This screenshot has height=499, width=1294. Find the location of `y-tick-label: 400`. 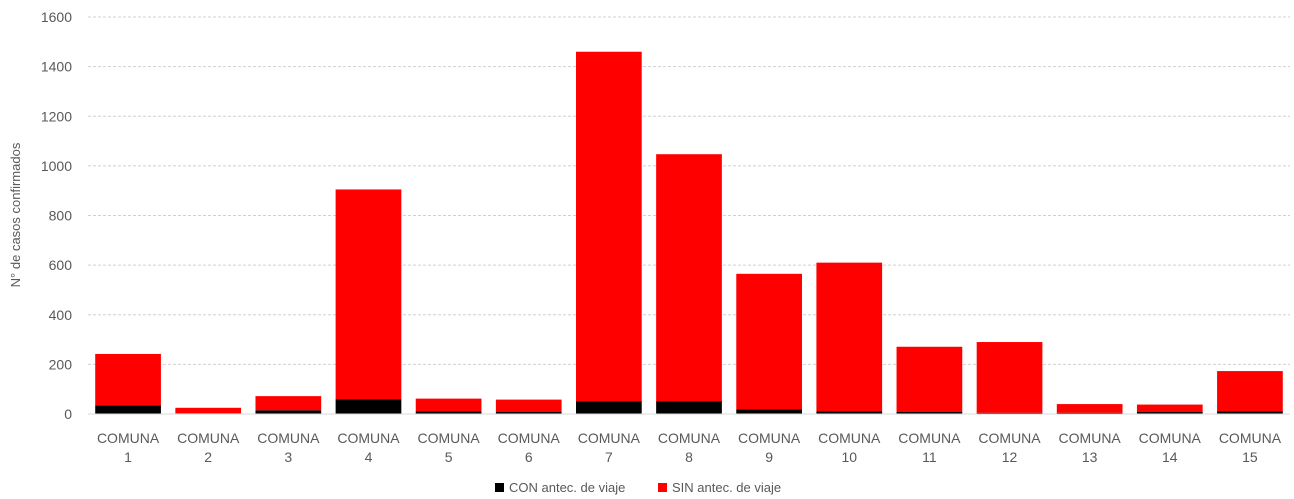

y-tick-label: 400 is located at coordinates (61, 315).